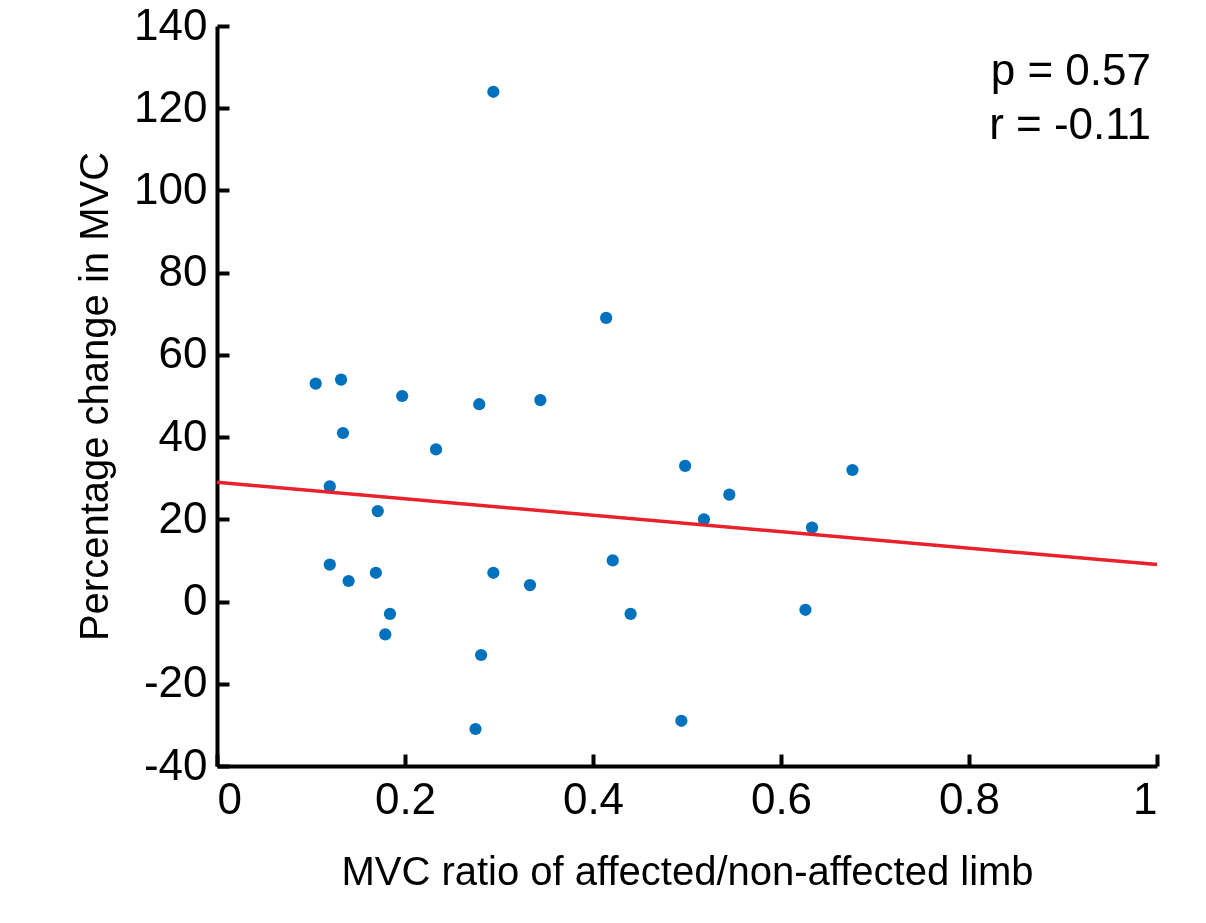  What do you see at coordinates (171, 106) in the screenshot?
I see `y-tick-label: 120` at bounding box center [171, 106].